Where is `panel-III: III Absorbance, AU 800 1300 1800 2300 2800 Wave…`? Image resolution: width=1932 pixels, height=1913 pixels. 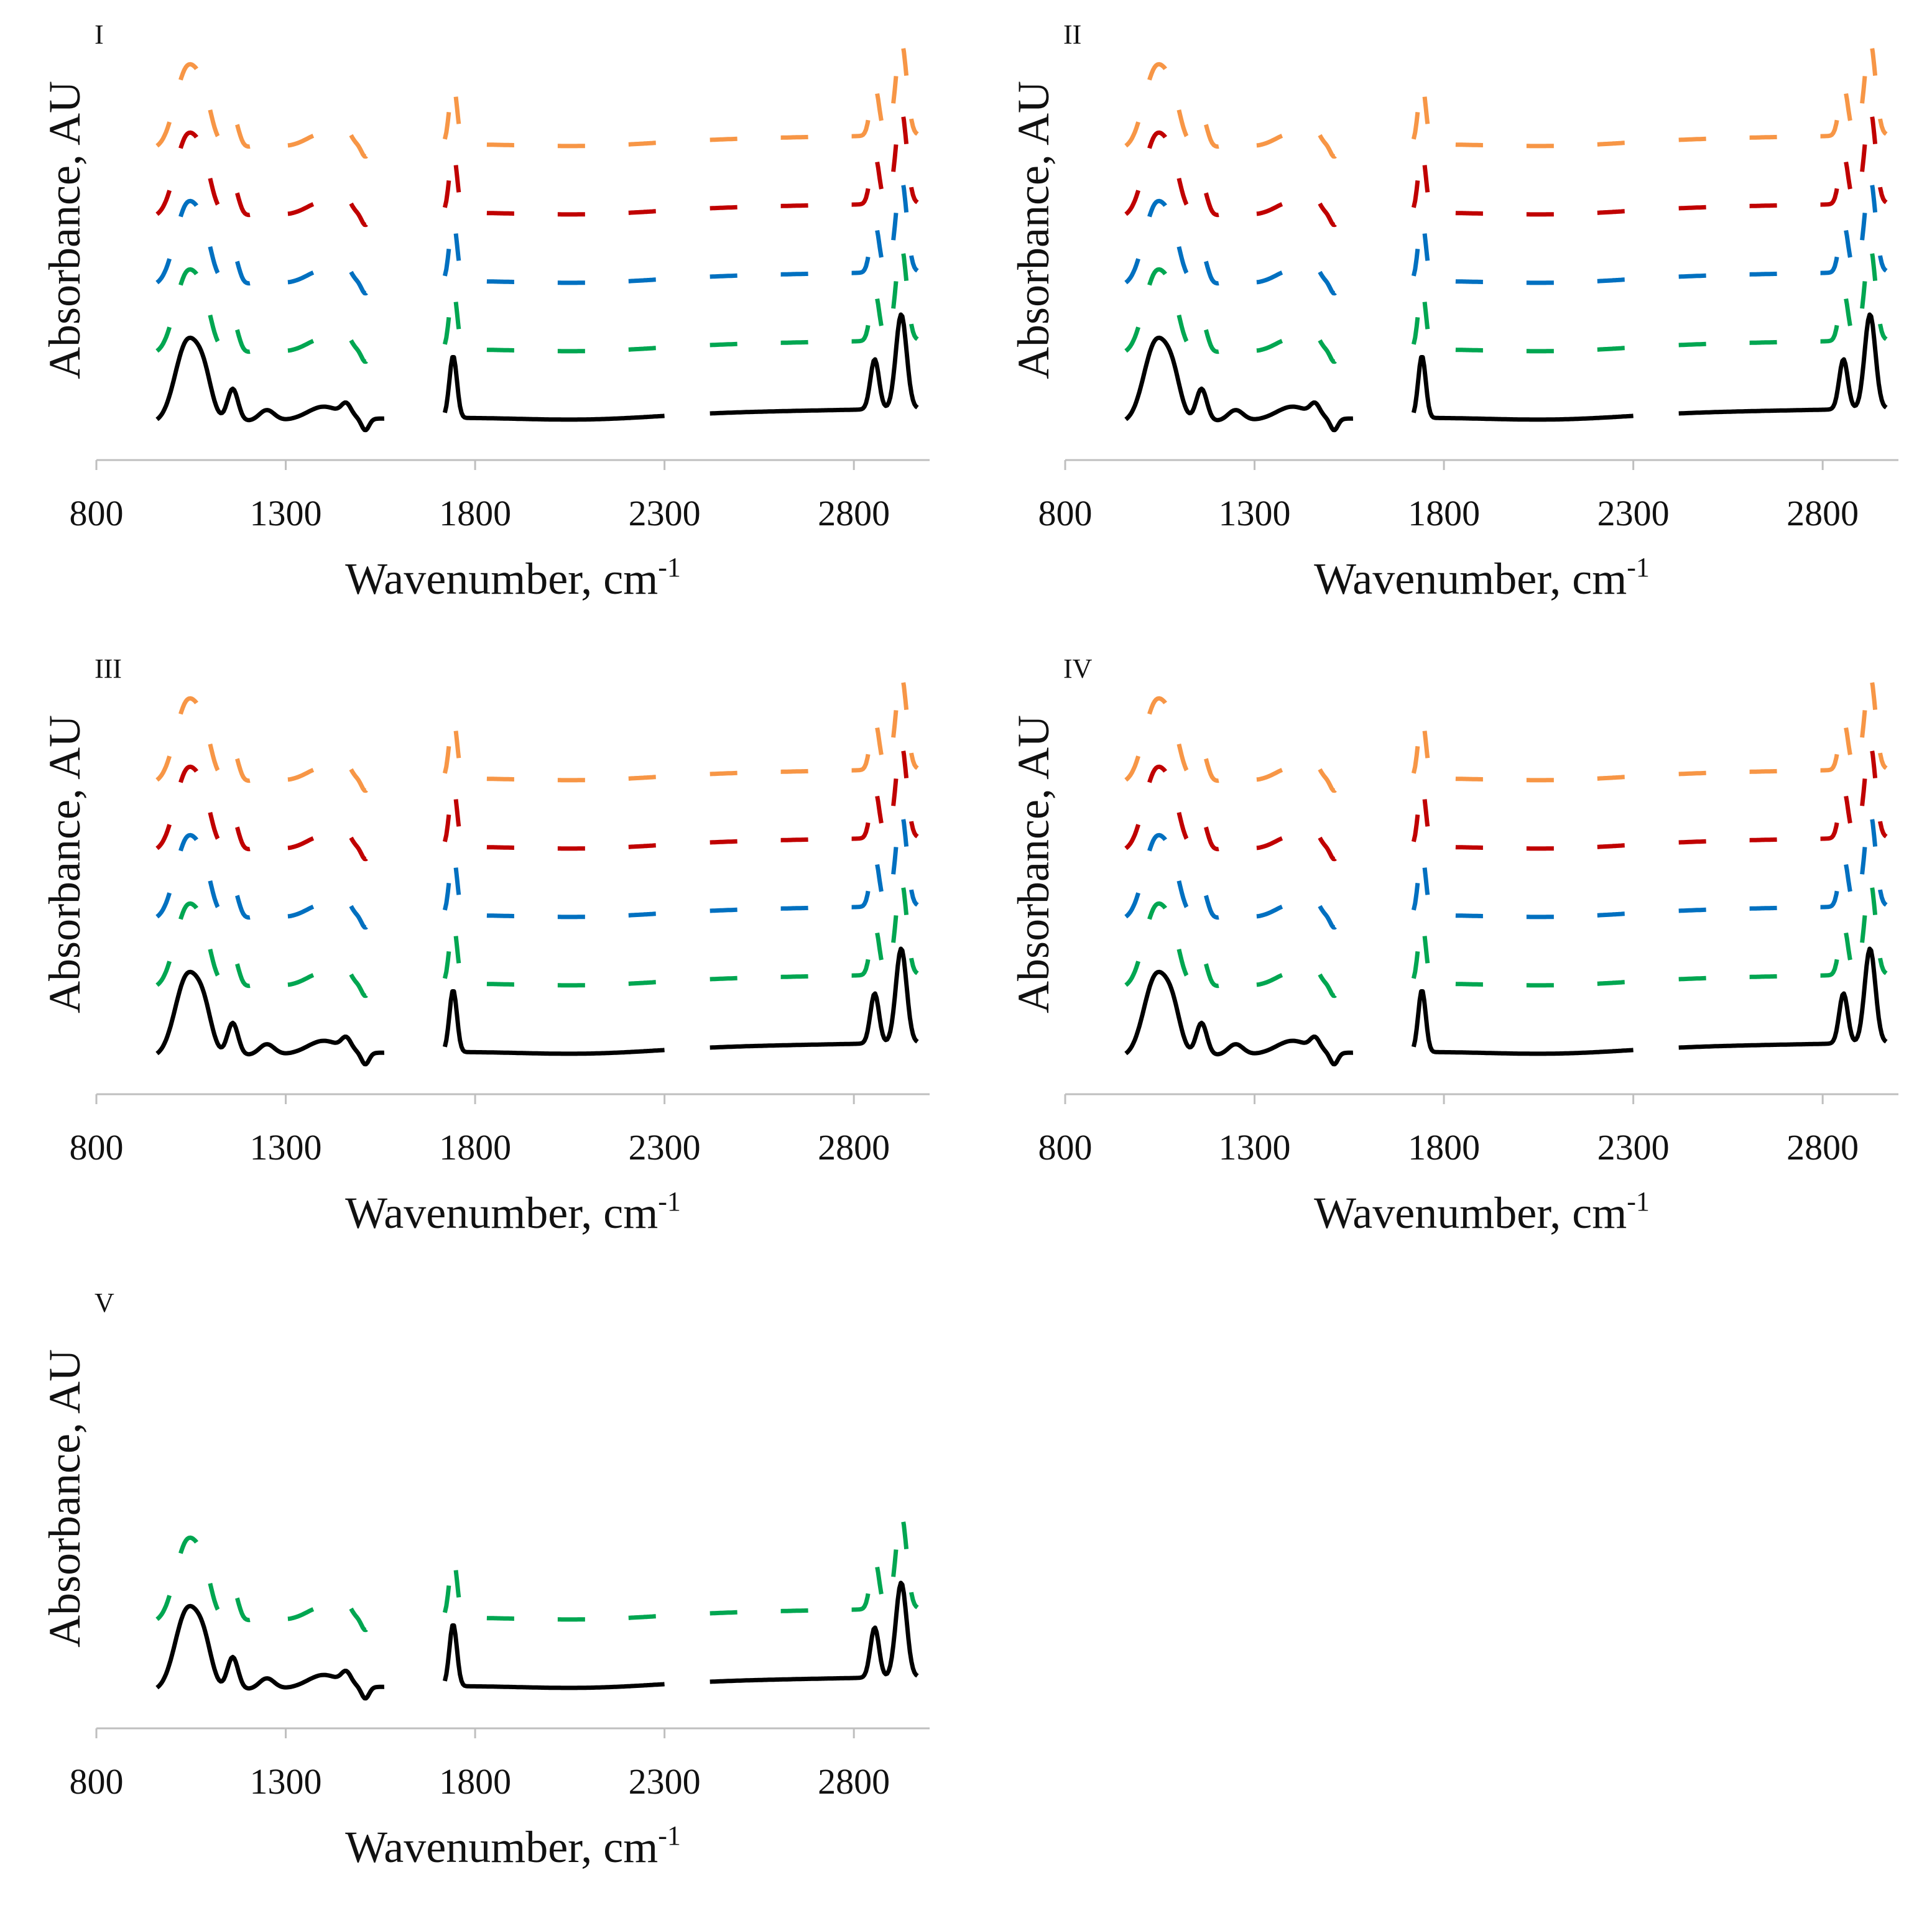
panel-III: III Absorbance, AU 800 1300 1800 2300 2800 Wave… is located at coordinates (485, 945).